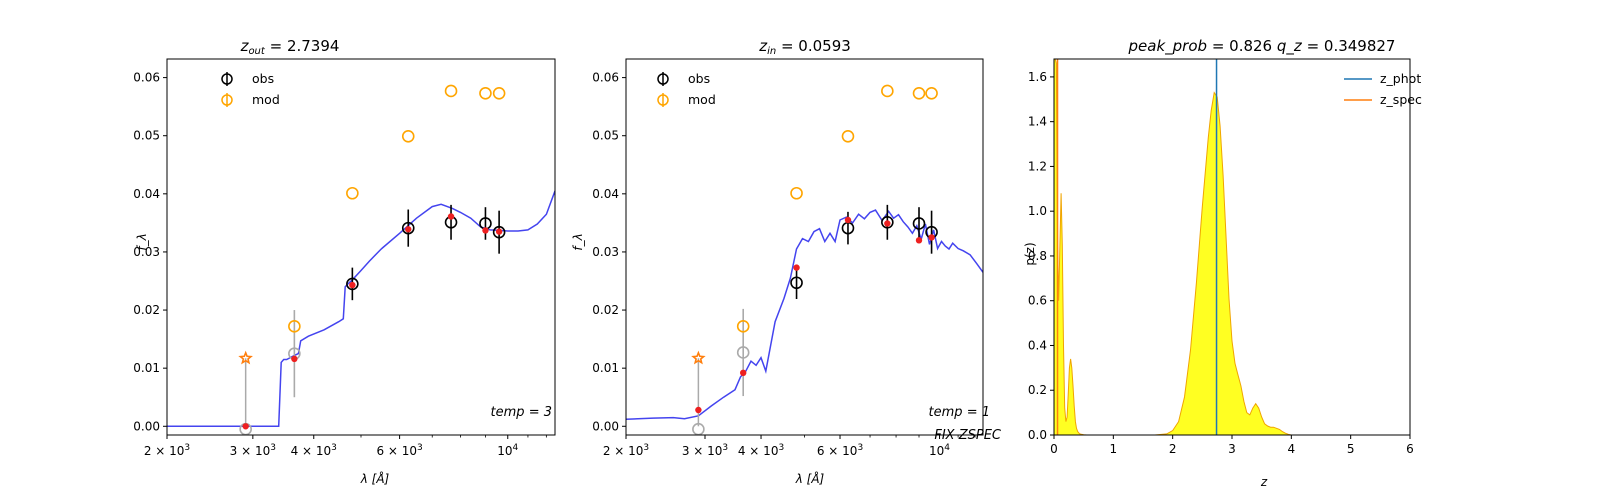 Image resolution: width=1600 pixels, height=500 pixels. What do you see at coordinates (1037, 77) in the screenshot?
I see `y-tick-label: 1.6` at bounding box center [1037, 77].